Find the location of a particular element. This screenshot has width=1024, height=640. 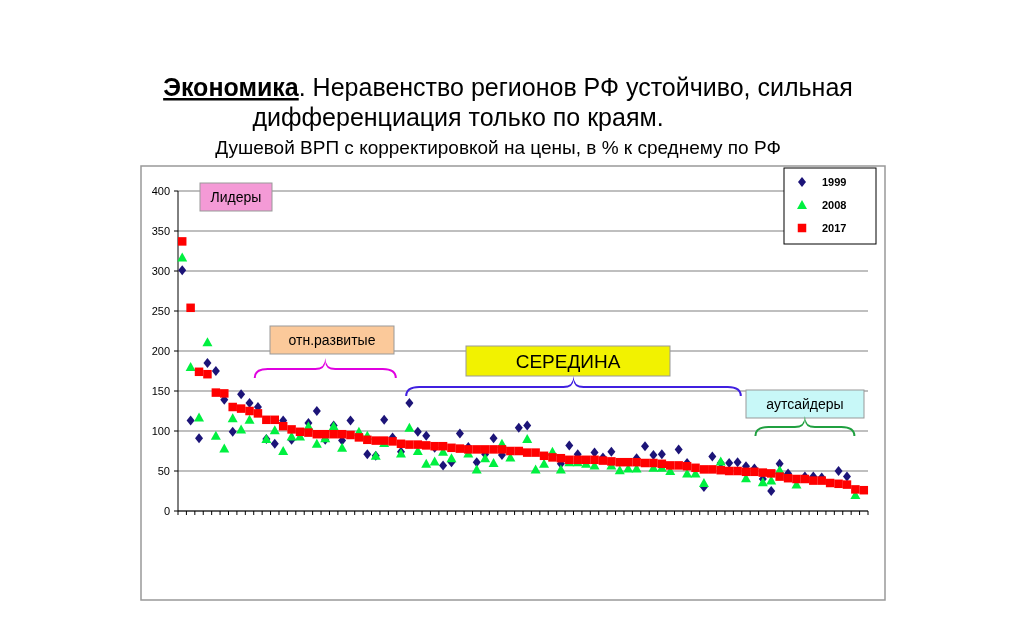

chart-subtitle: Душевой ВРП с корректировкой на цены, в % к среднему по РФ is located at coordinates (498, 147).